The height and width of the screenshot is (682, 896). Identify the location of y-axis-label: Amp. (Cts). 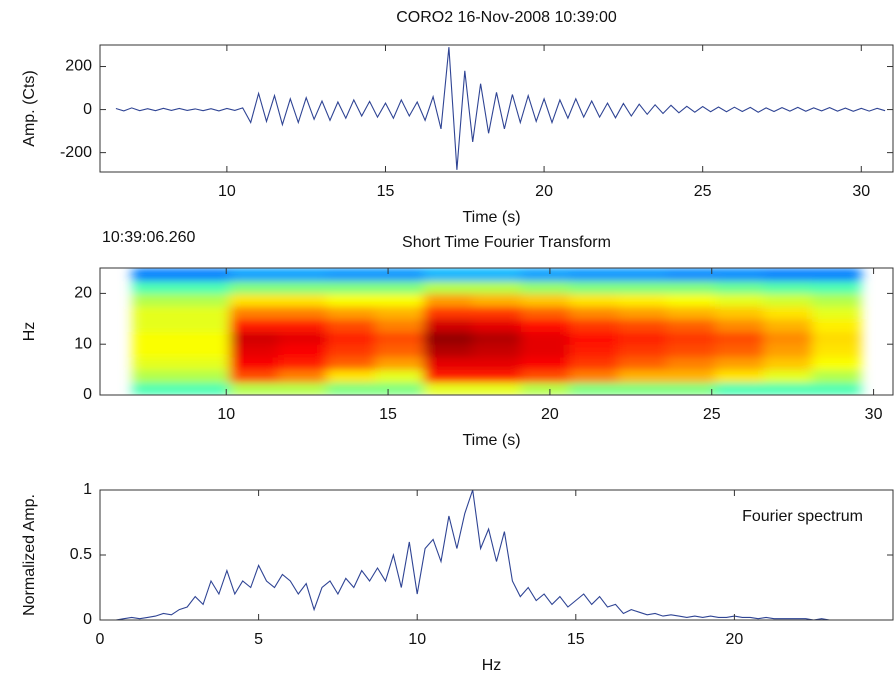
(29, 108).